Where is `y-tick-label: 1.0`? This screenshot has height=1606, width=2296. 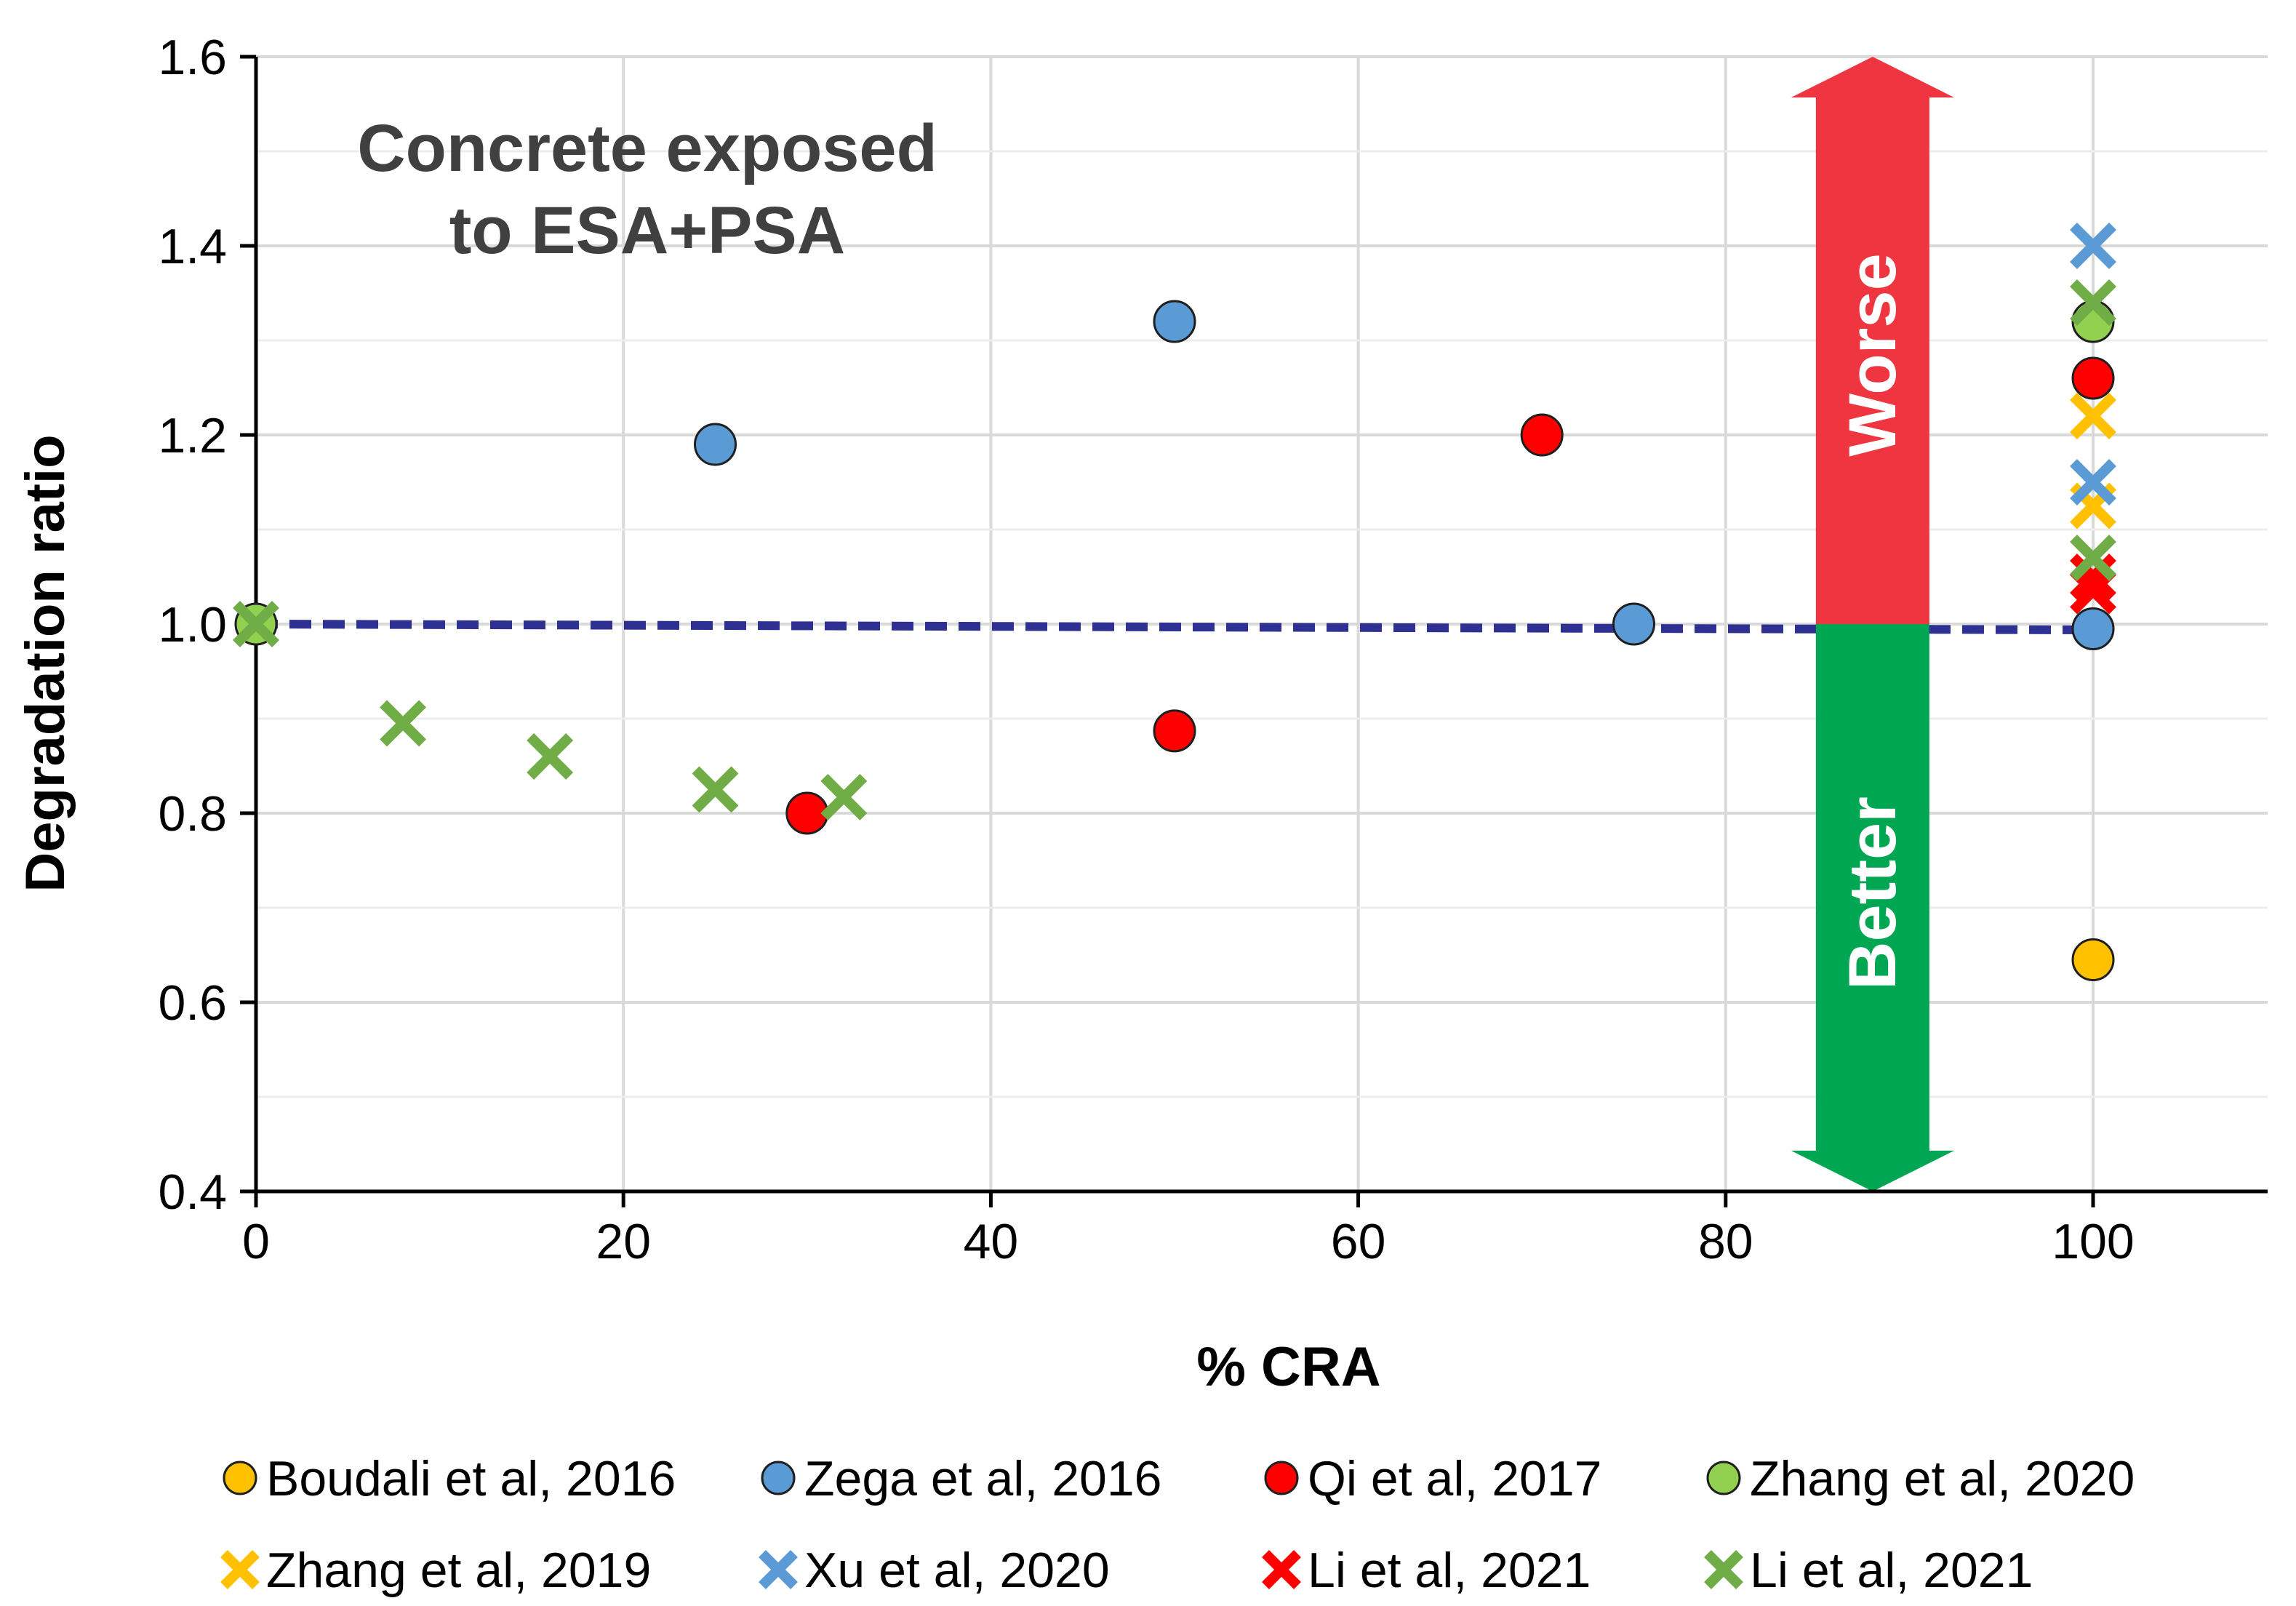 y-tick-label: 1.0 is located at coordinates (192, 624).